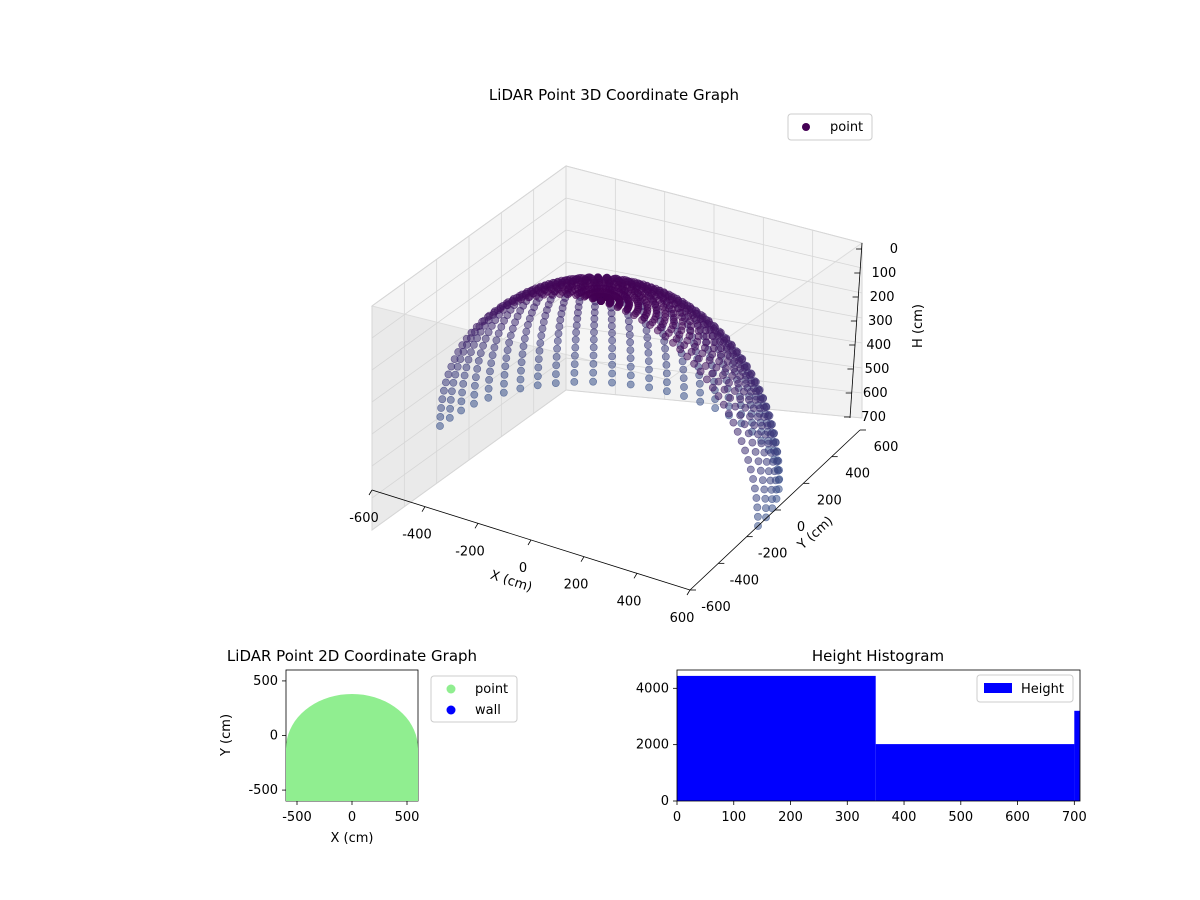  What do you see at coordinates (352, 838) in the screenshot?
I see `plot2d-xlabel: X (cm)` at bounding box center [352, 838].